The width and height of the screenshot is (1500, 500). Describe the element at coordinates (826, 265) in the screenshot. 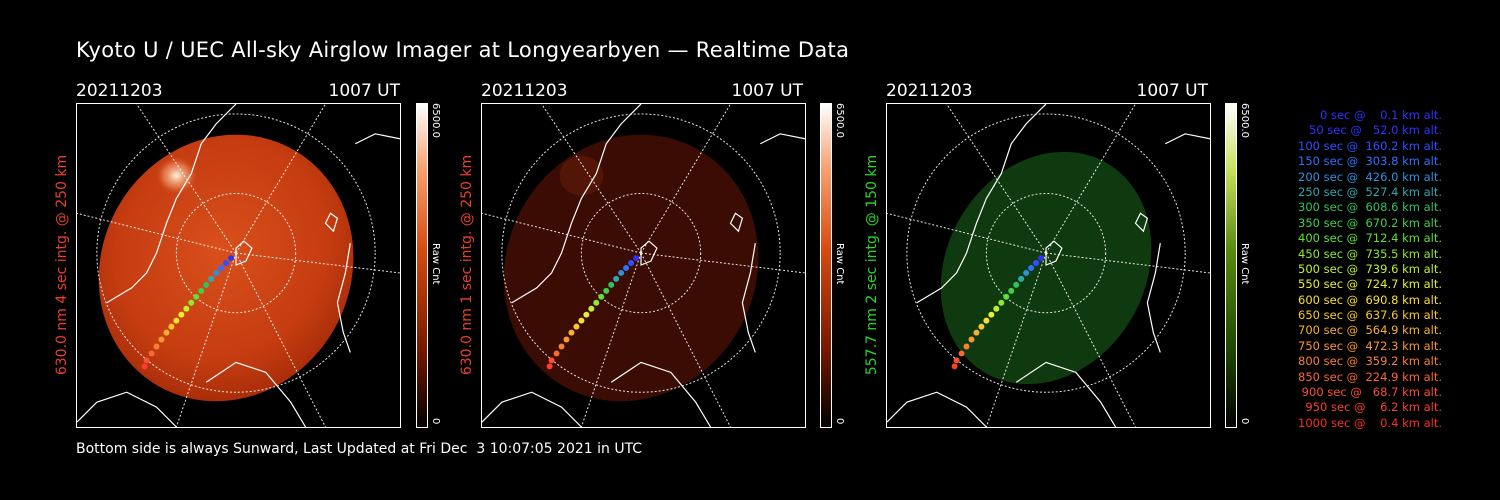

I see `panel-2-colorbar` at that location.